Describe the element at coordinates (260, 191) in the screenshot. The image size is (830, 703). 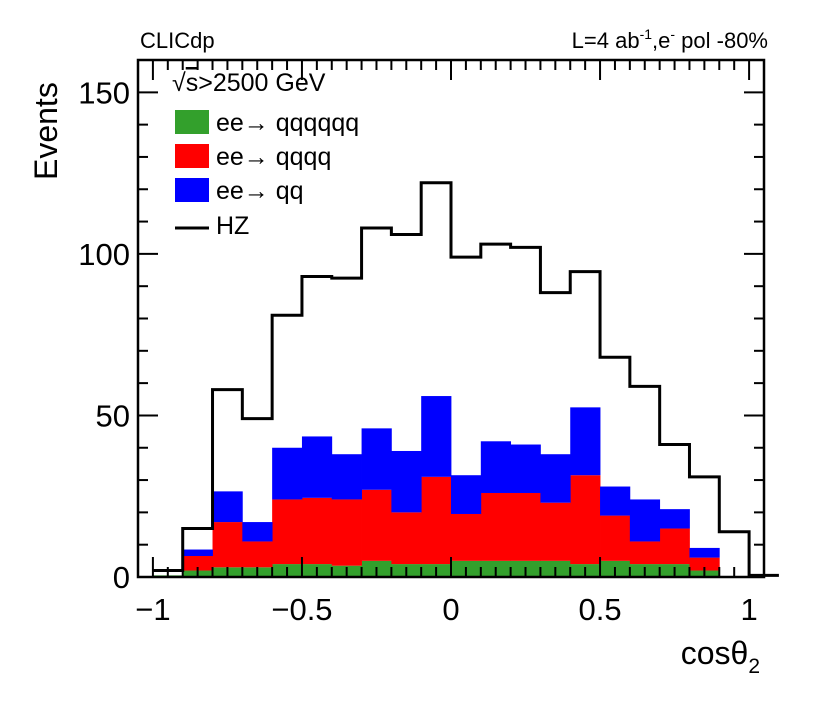
I see `legend-label-qq: ee→ qq` at that location.